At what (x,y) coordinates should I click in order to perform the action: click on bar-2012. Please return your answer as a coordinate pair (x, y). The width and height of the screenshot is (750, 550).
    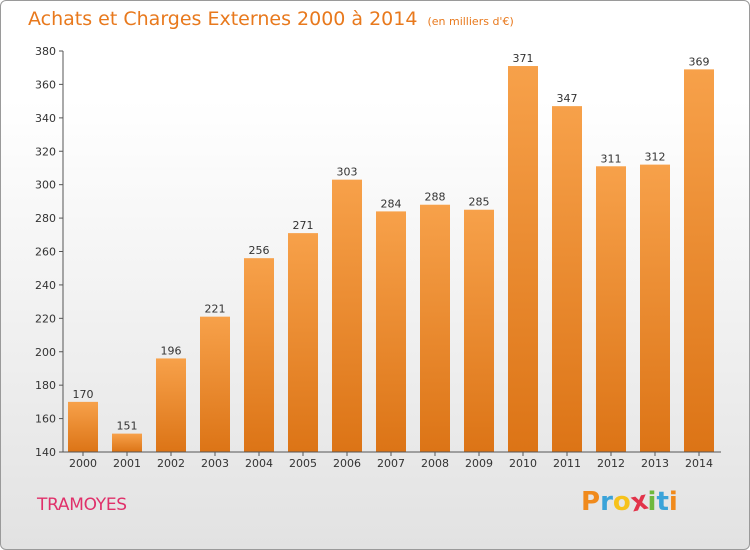
    Looking at the image, I should click on (611, 309).